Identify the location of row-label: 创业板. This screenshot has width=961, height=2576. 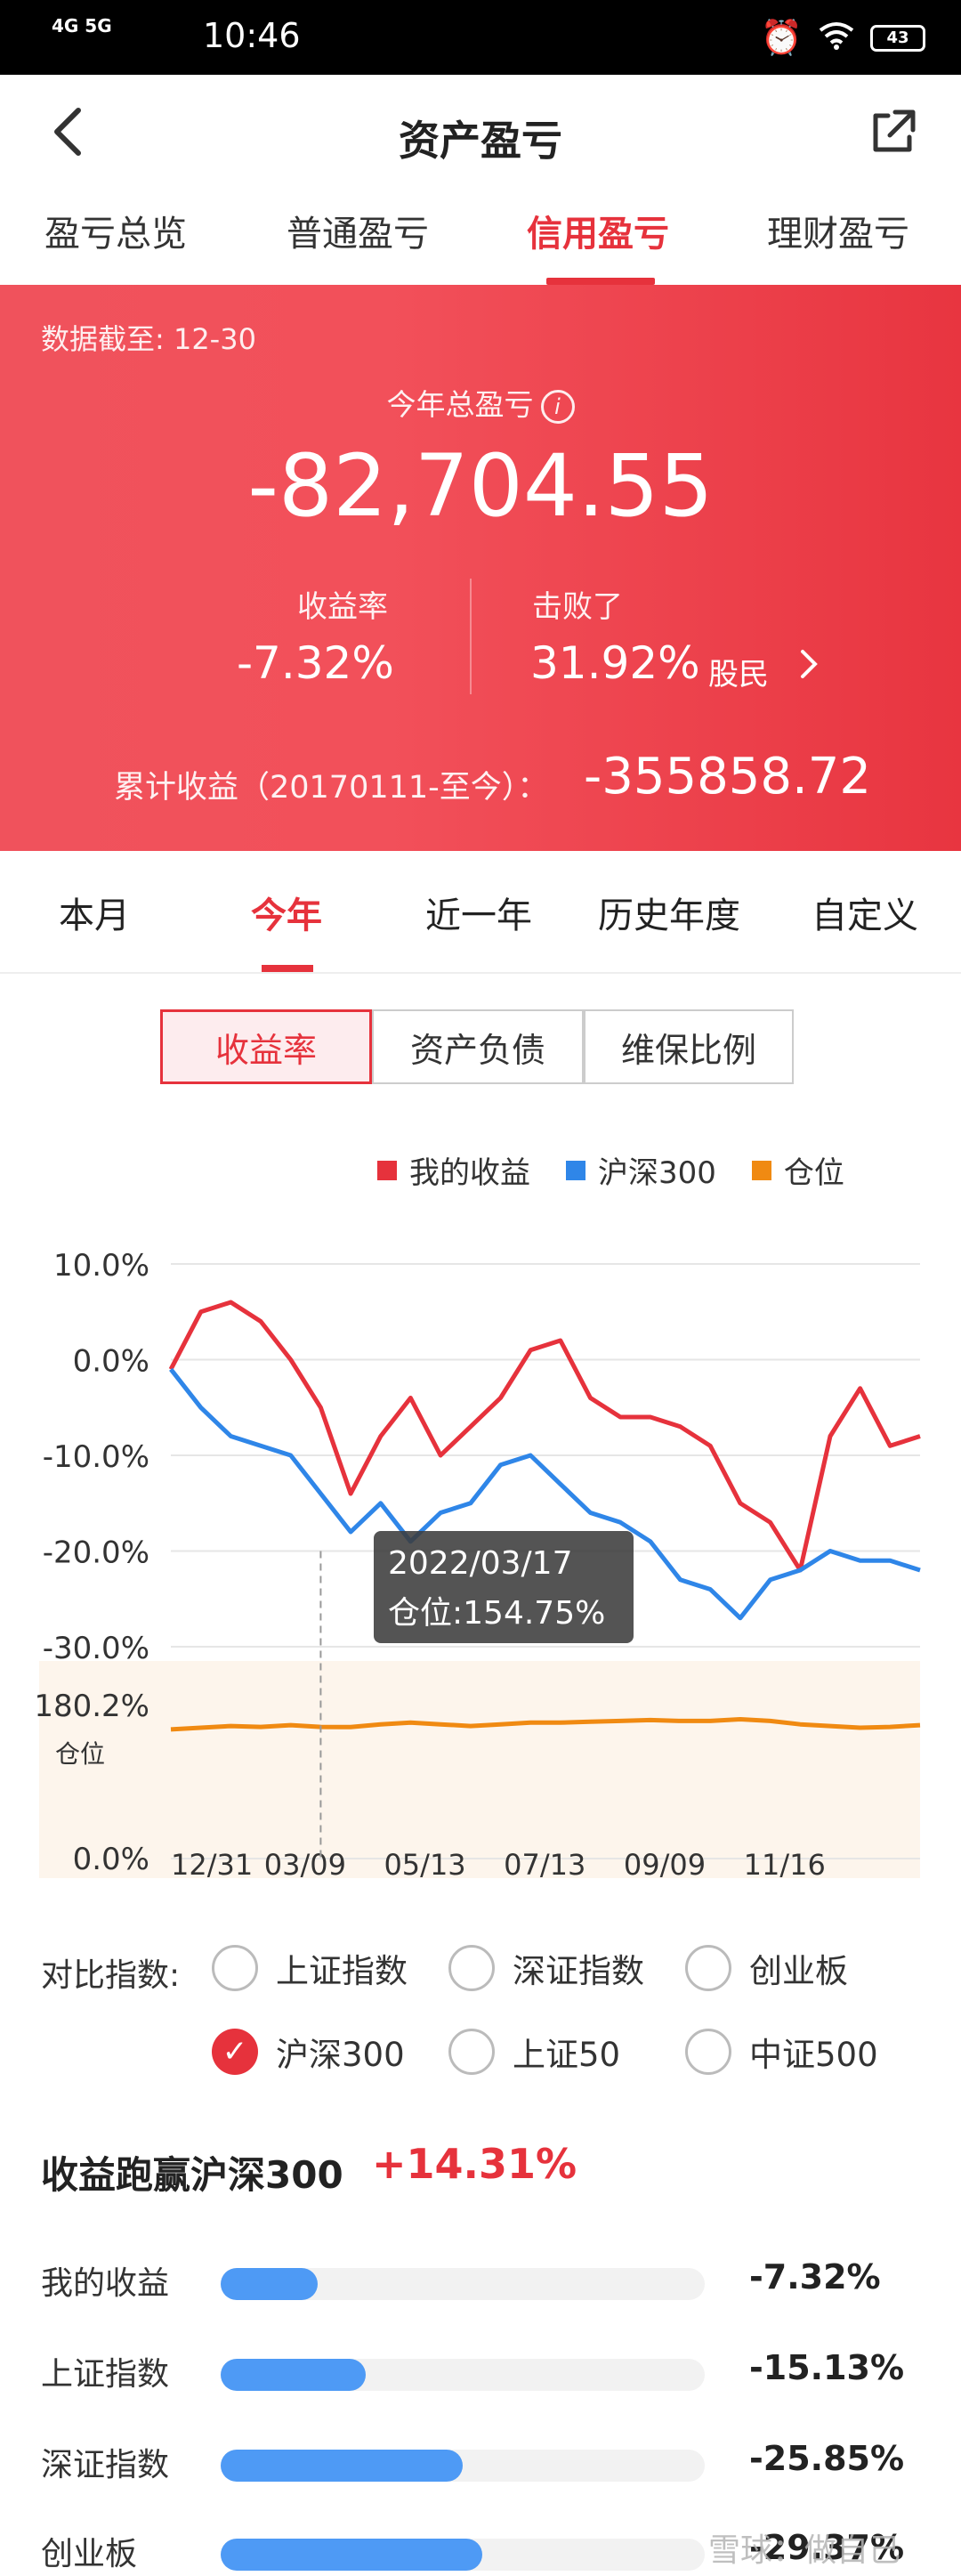
(89, 2554).